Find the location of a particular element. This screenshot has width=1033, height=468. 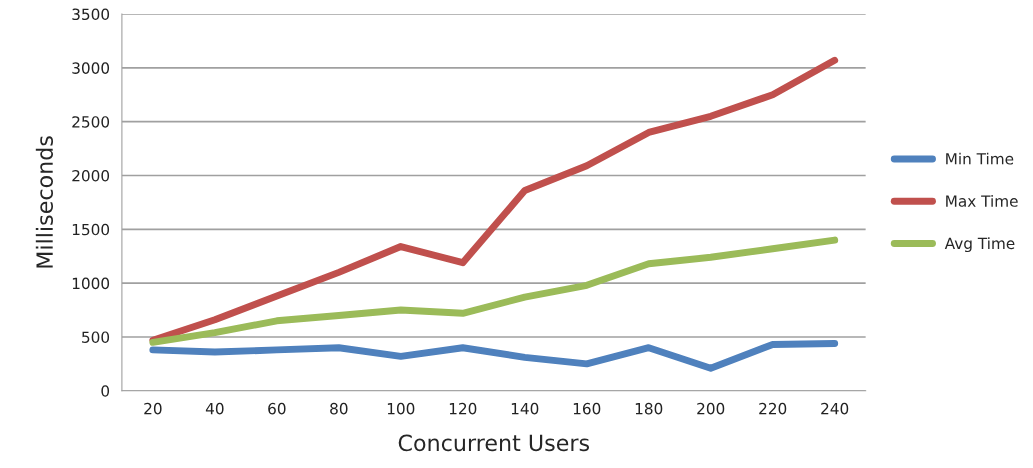

y-tick-label: 3500 is located at coordinates (91, 14).